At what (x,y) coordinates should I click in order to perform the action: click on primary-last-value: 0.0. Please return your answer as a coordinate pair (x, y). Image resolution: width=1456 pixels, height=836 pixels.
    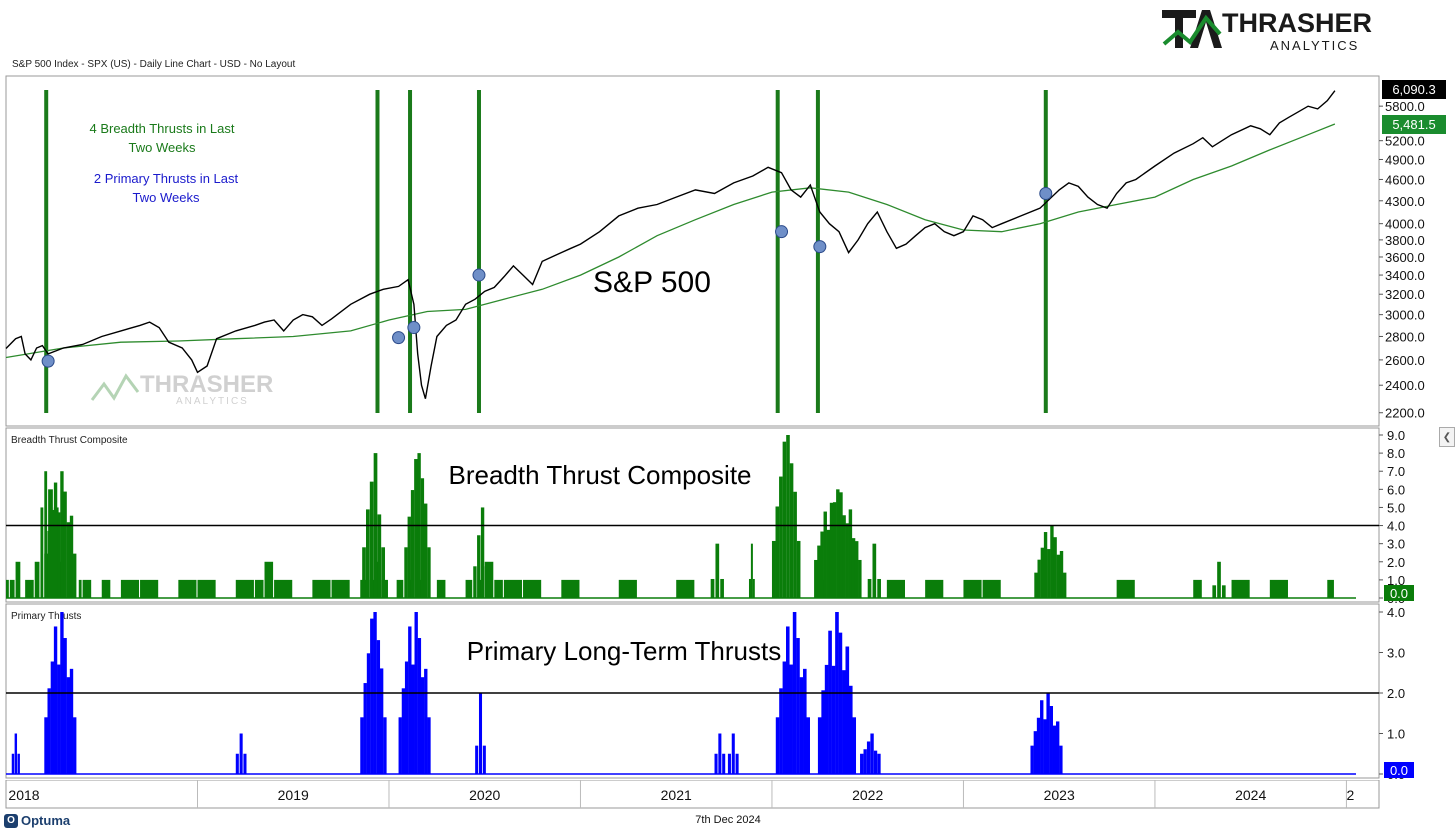
    Looking at the image, I should click on (1399, 770).